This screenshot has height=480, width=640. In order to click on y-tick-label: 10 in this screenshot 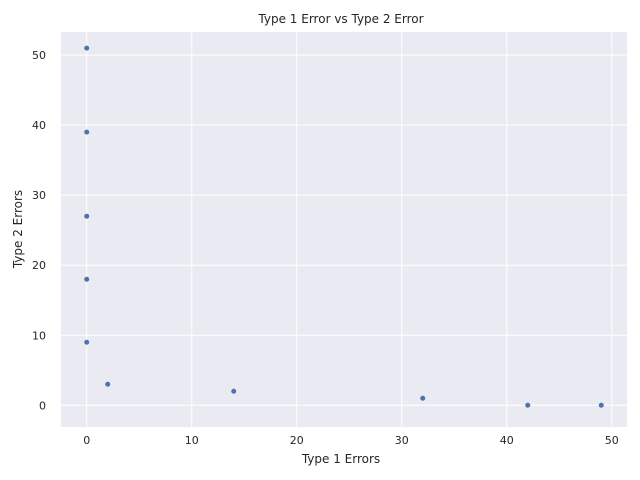, I will do `click(39, 335)`.